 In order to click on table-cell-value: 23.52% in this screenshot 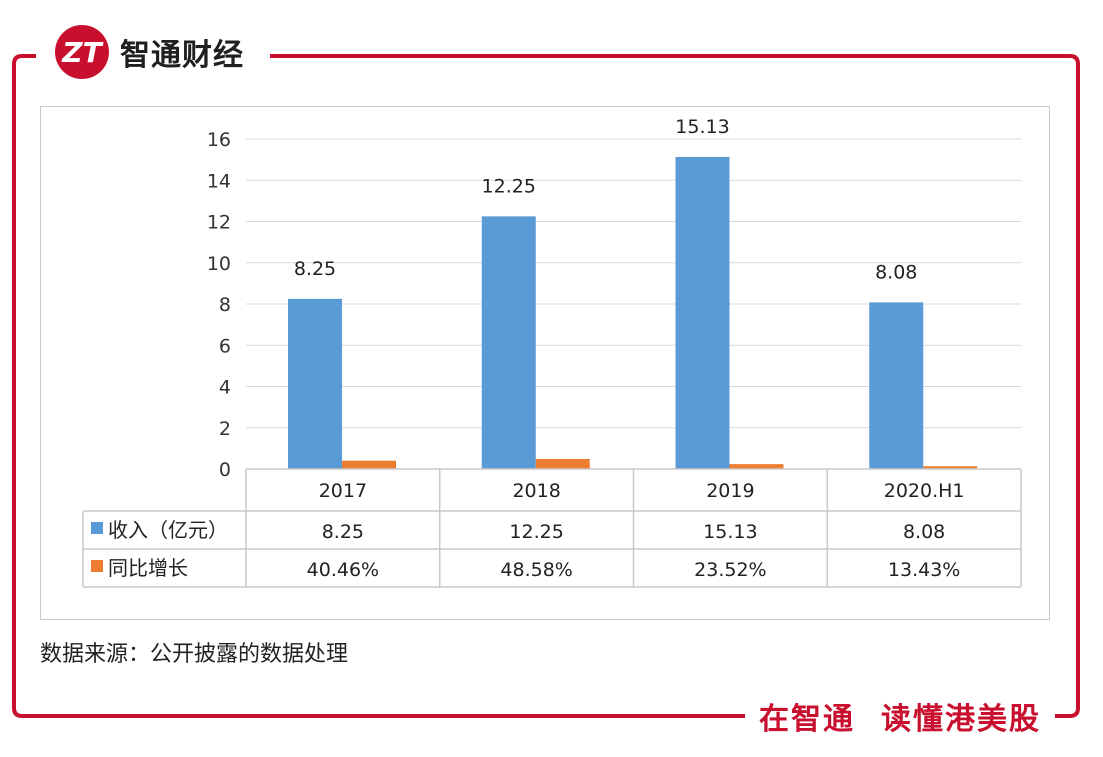, I will do `click(730, 570)`.